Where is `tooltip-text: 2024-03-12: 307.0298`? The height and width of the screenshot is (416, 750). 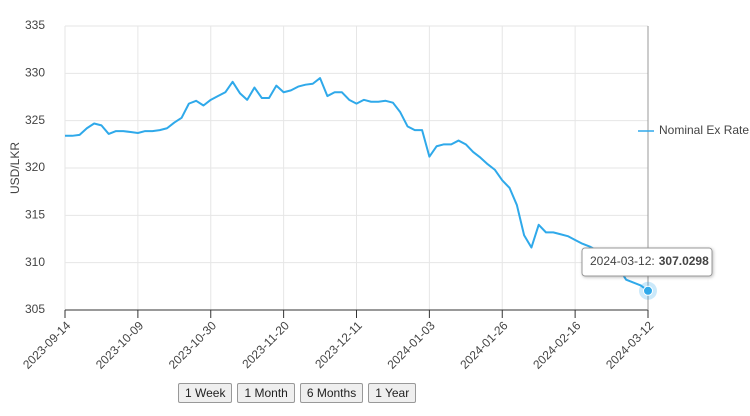 tooltip-text: 2024-03-12: 307.0298 is located at coordinates (649, 261).